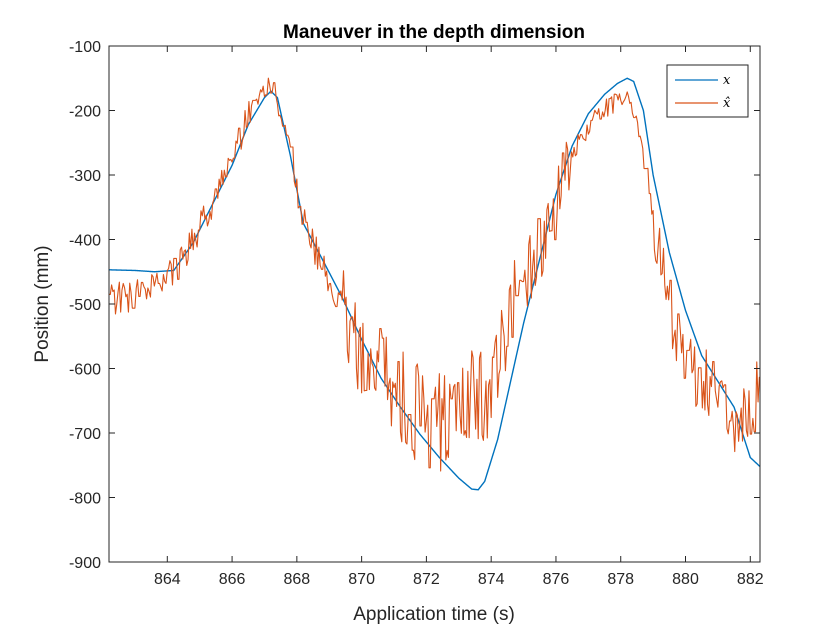  Describe the element at coordinates (491, 579) in the screenshot. I see `x-tick-label: 874` at that location.